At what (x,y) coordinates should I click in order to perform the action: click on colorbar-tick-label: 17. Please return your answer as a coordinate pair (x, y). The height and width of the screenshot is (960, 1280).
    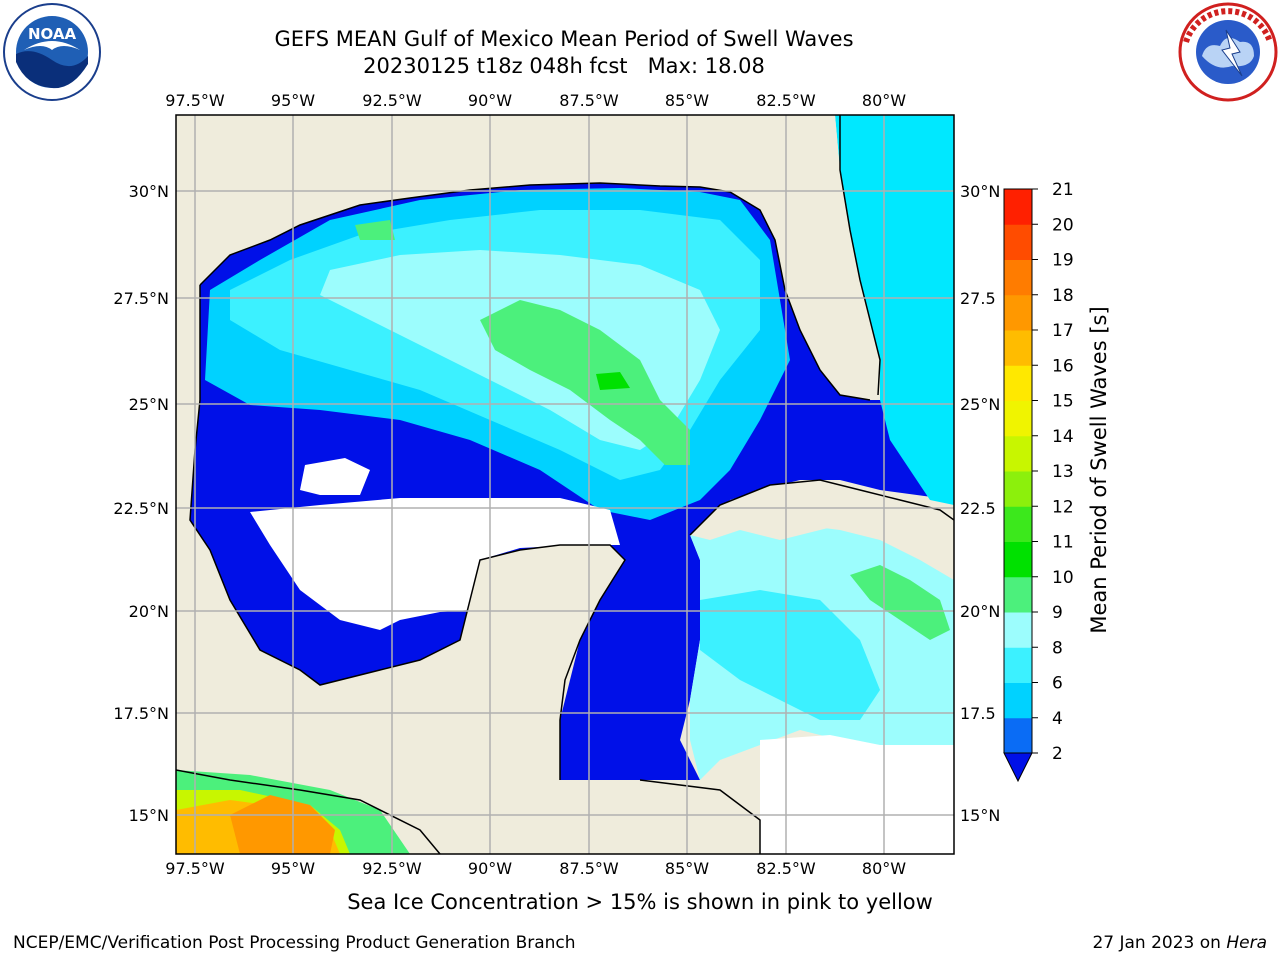
    Looking at the image, I should click on (1063, 331).